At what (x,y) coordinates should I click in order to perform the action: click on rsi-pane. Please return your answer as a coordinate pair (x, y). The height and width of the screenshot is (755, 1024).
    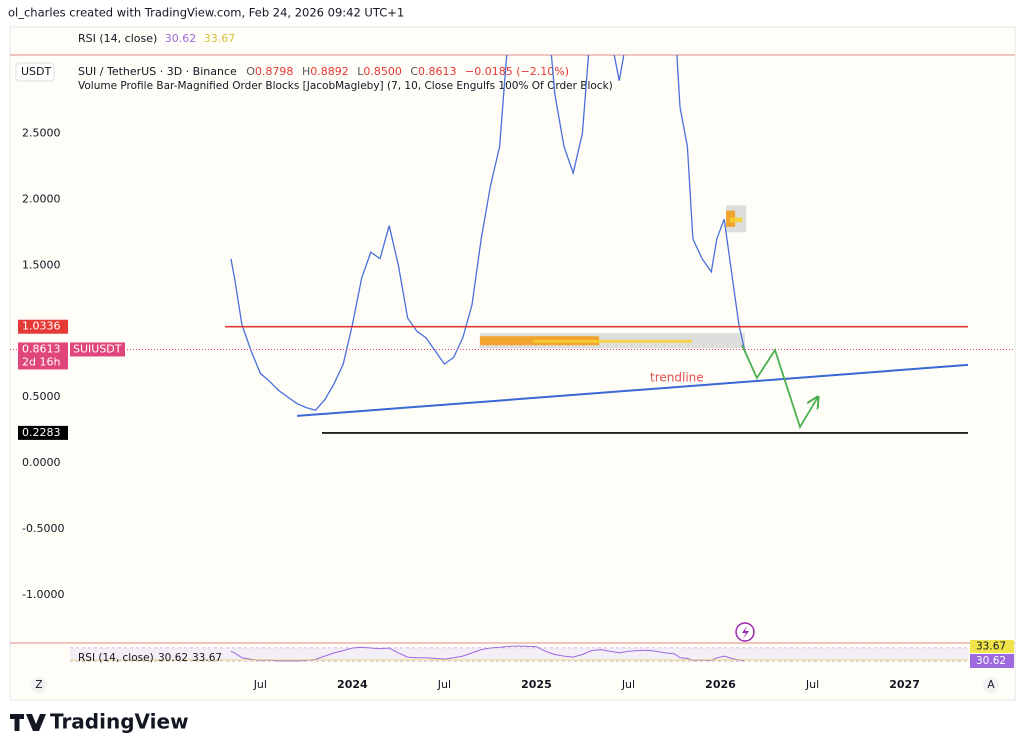
    Looking at the image, I should click on (519, 653).